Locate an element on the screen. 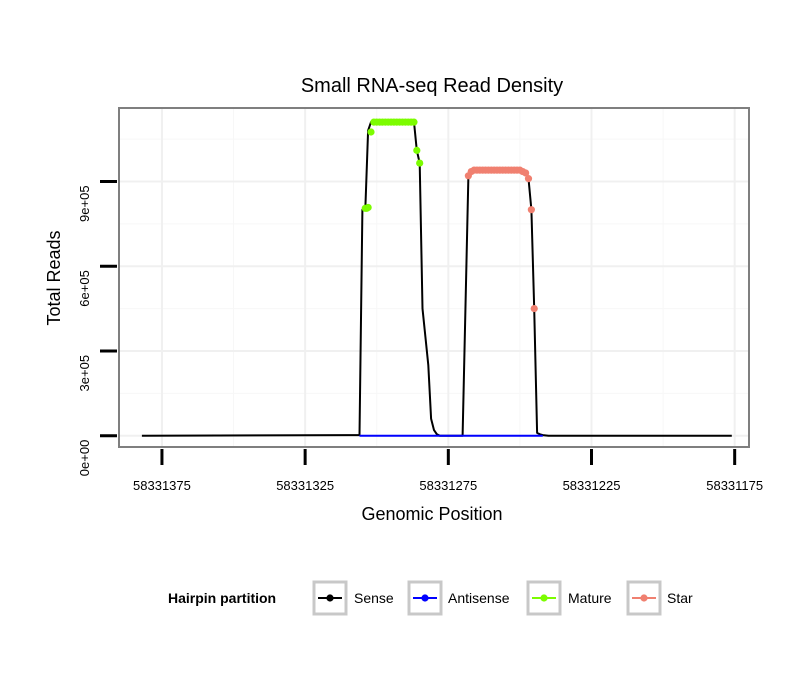 The width and height of the screenshot is (810, 690). x-axis-label: Genomic Position is located at coordinates (431, 514).